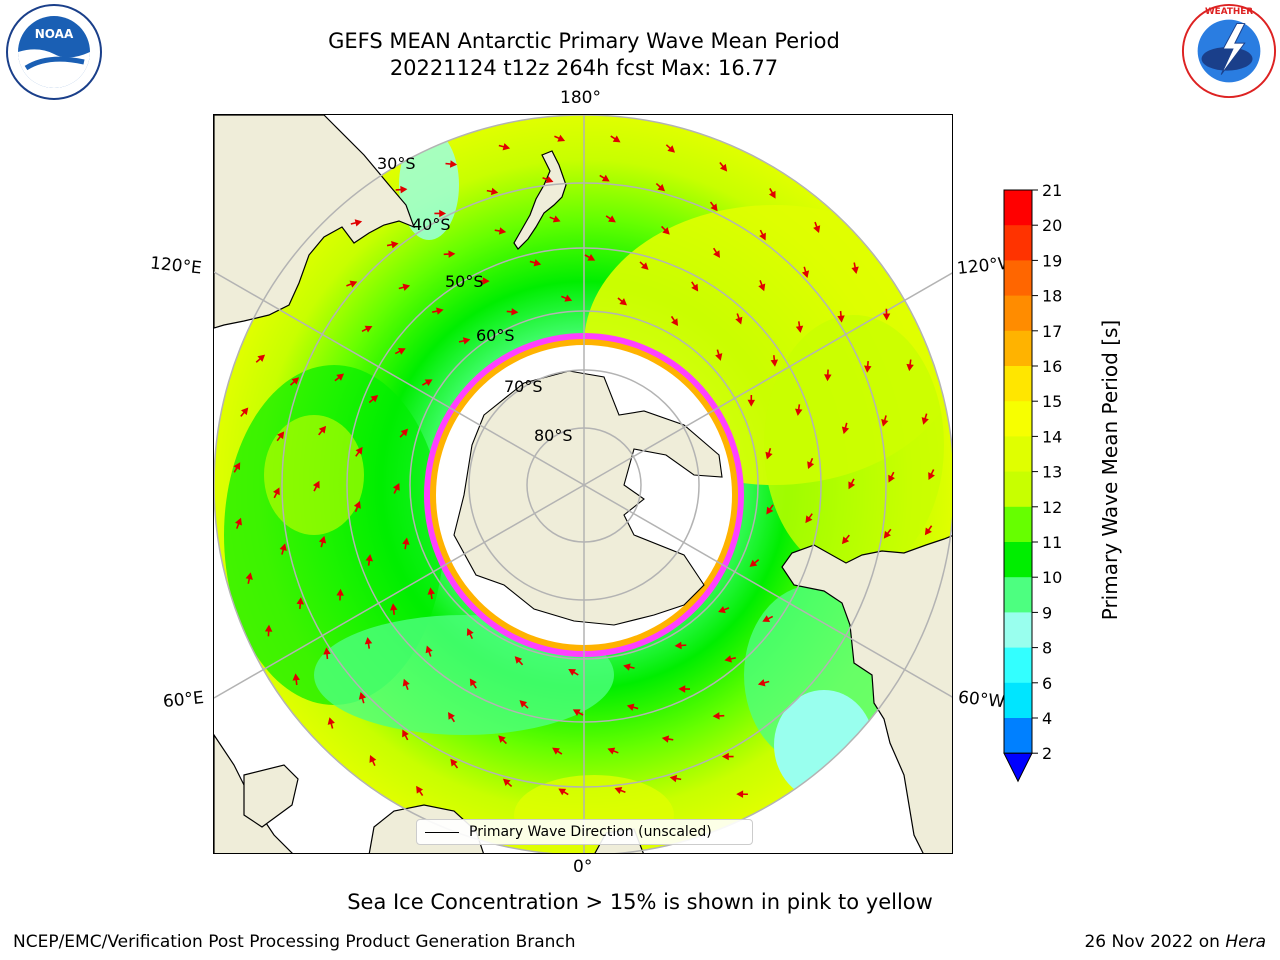 The image size is (1280, 960). I want to click on colorbar: 21 20 19 18 17 16 15 14 13 12 11 10 9 8 6 4 2, so click(1032, 482).